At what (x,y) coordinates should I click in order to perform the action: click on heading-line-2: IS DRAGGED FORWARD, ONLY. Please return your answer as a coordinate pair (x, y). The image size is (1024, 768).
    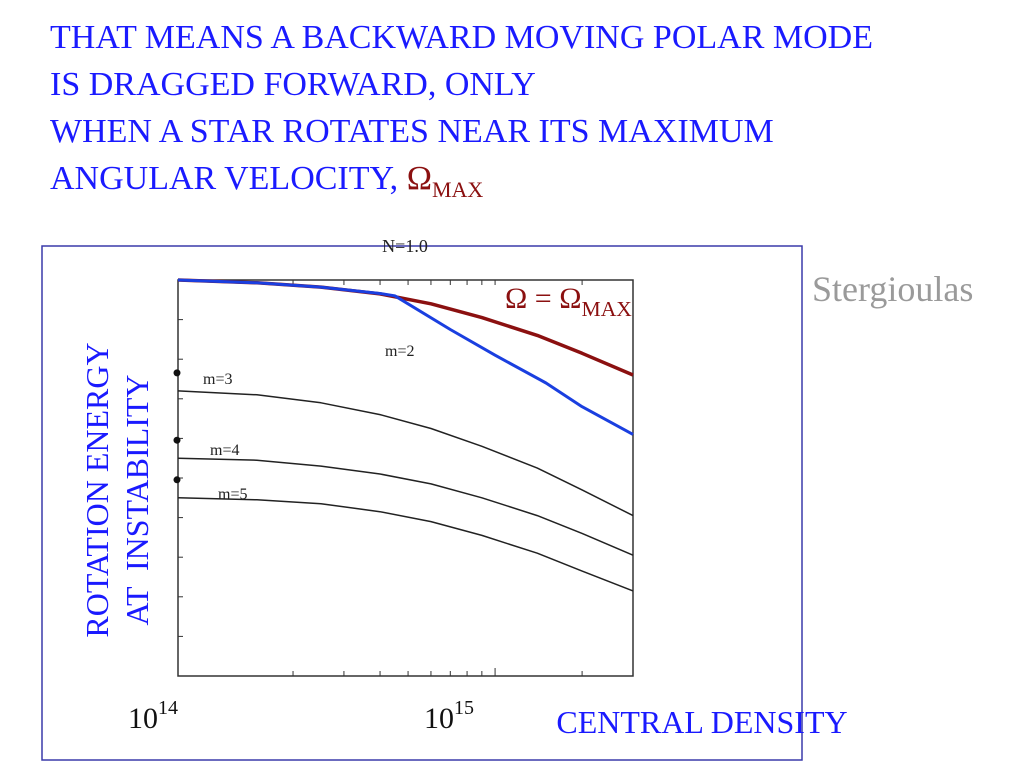
    Looking at the image, I should click on (293, 84).